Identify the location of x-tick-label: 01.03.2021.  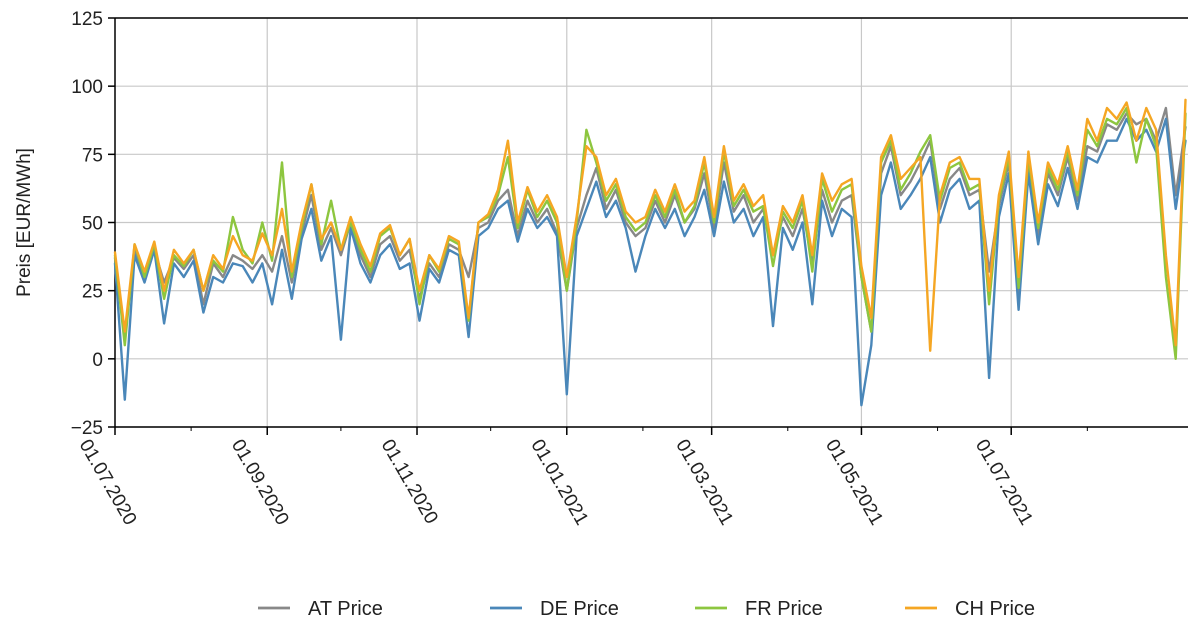
(704, 482).